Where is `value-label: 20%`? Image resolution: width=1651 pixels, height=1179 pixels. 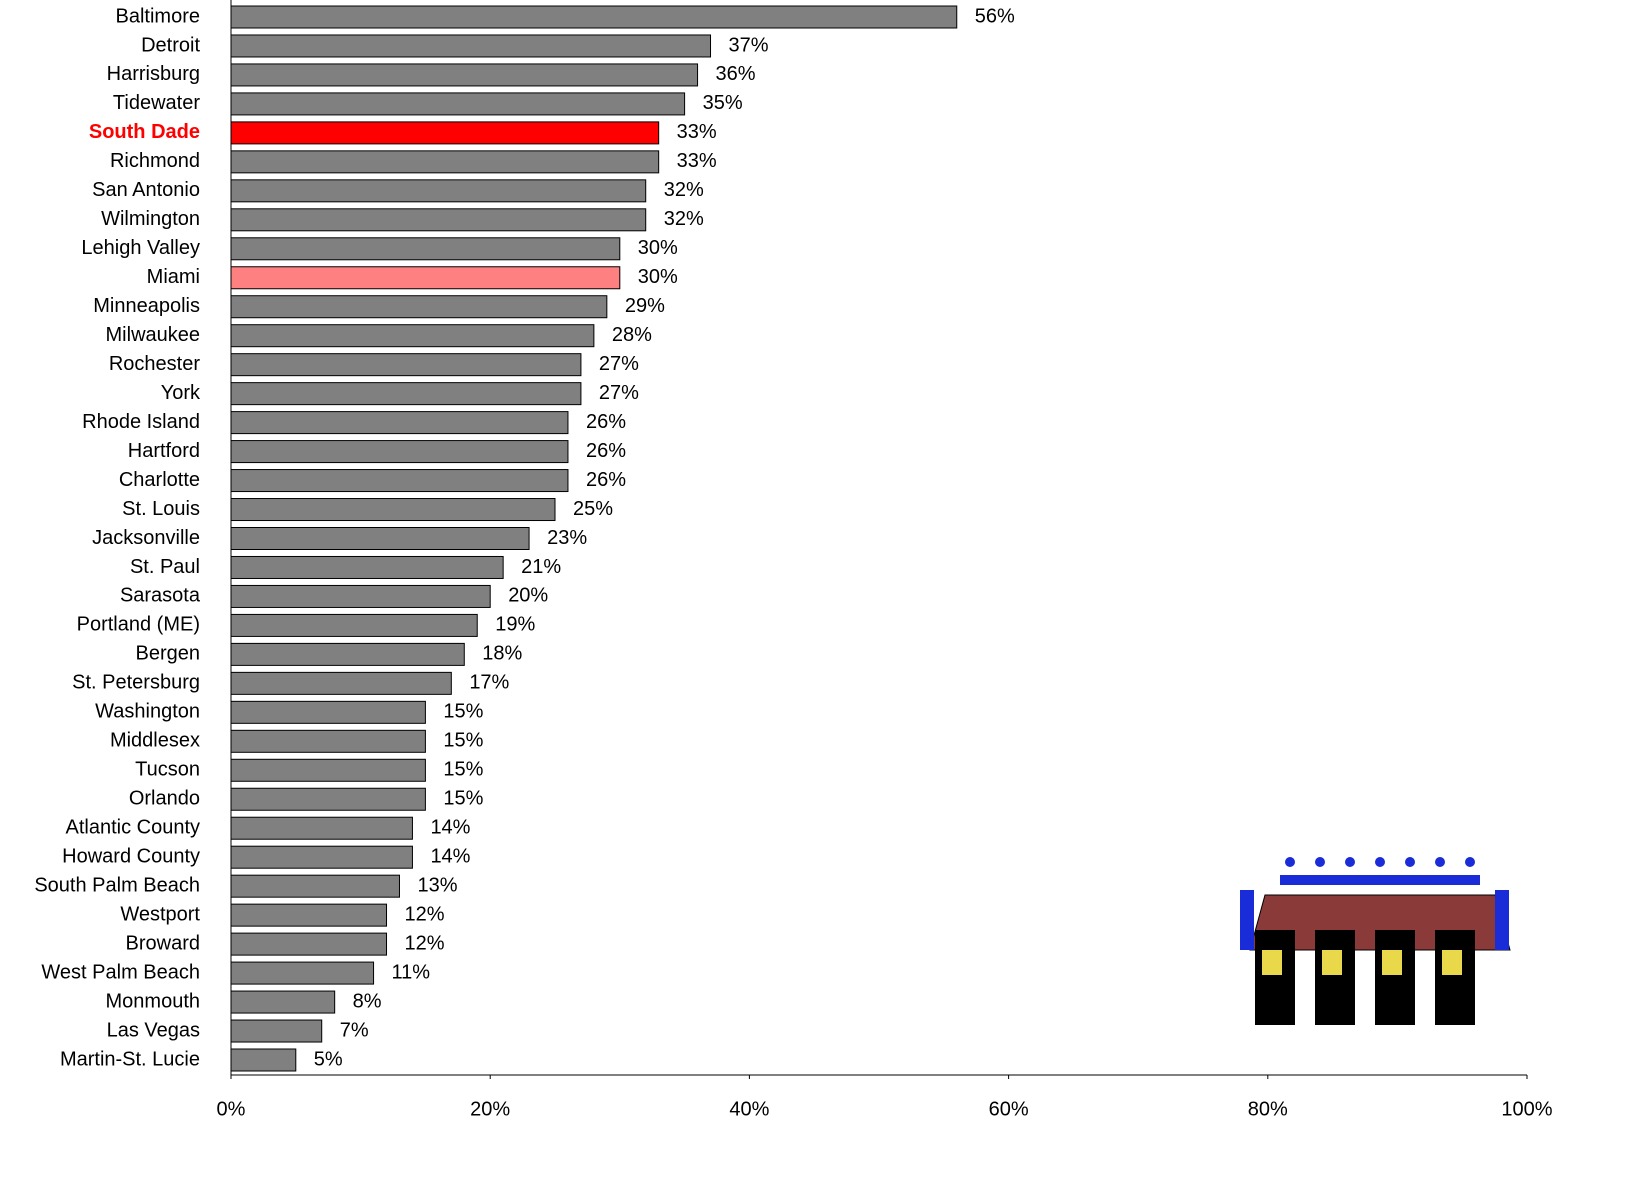
value-label: 20% is located at coordinates (528, 596).